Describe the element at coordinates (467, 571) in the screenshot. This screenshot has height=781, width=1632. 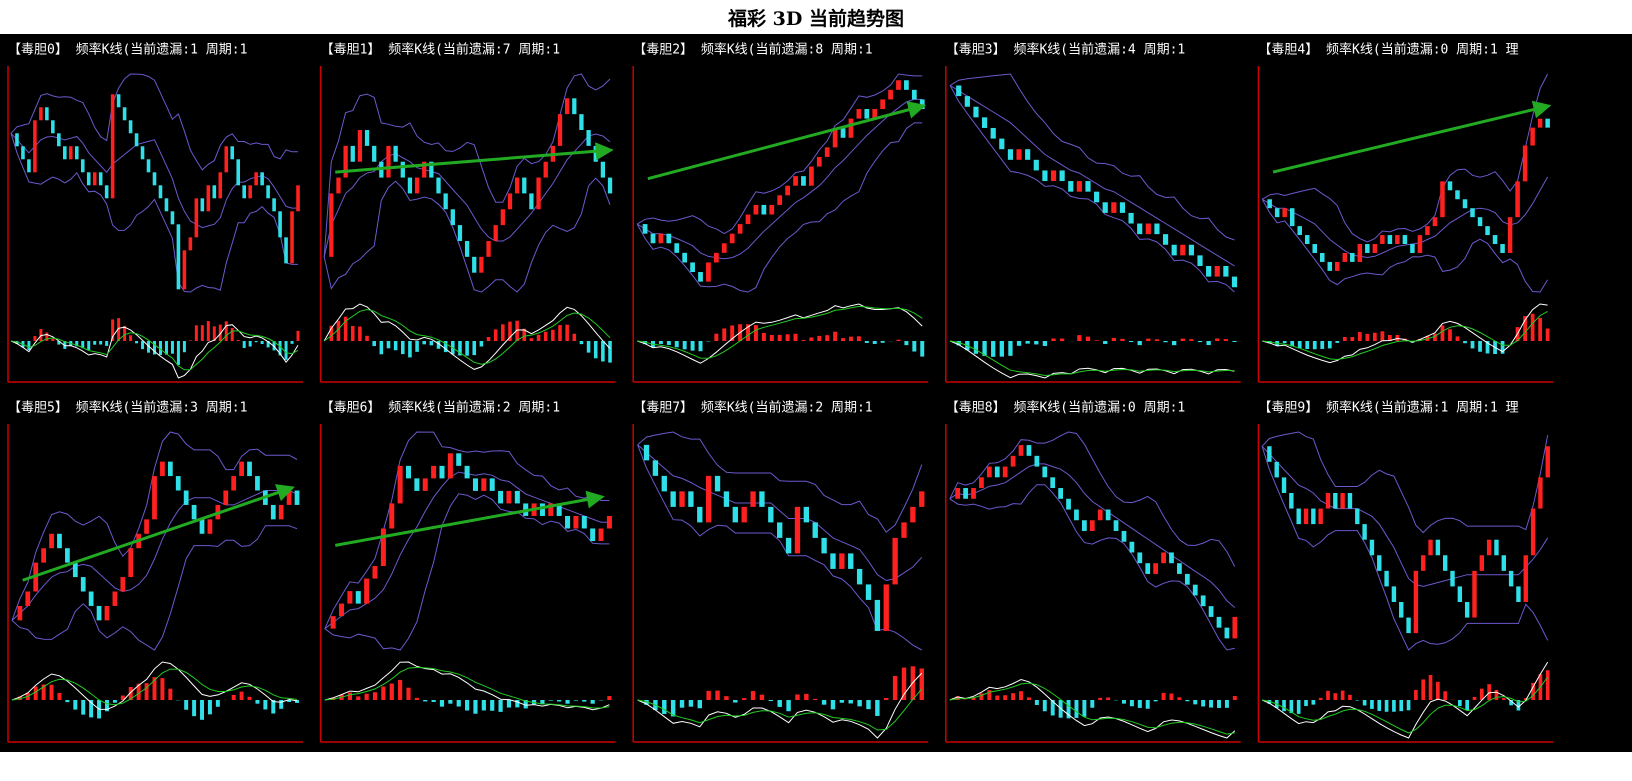
I see `panel: 【毒胆6】 频率K线(当前遗漏:2 周期:1` at that location.